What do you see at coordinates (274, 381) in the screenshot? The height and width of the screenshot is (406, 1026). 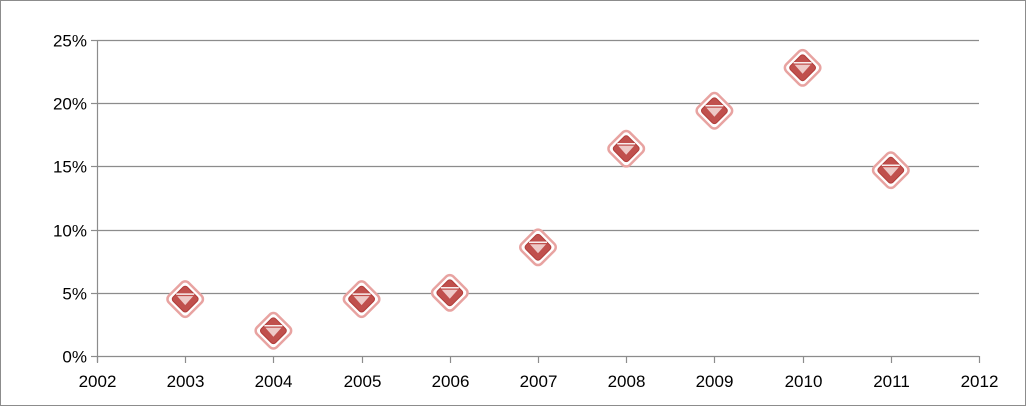 I see `x-tick-label: 2004` at bounding box center [274, 381].